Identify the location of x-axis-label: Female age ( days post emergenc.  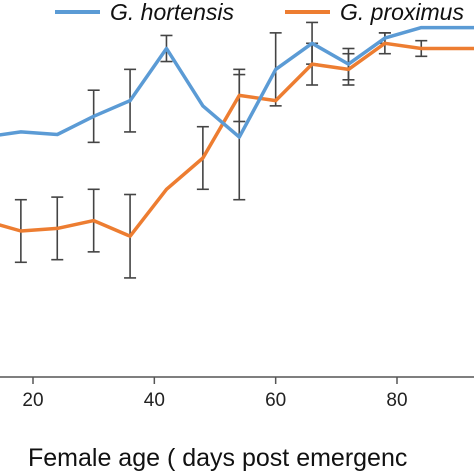
(217, 458).